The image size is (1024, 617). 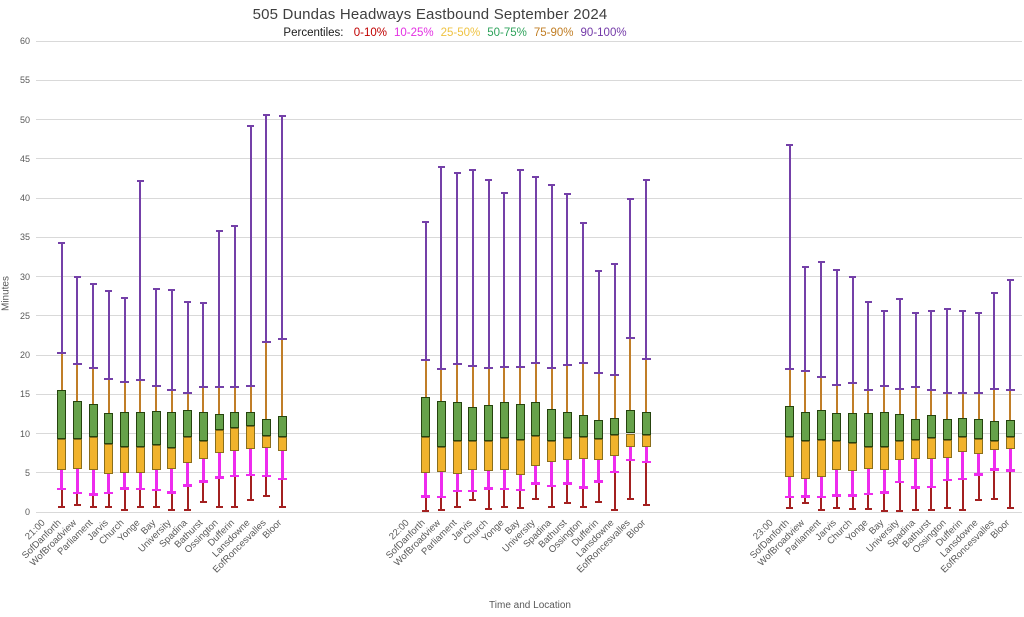 What do you see at coordinates (507, 33) in the screenshot?
I see `legend-item: 50-75%` at bounding box center [507, 33].